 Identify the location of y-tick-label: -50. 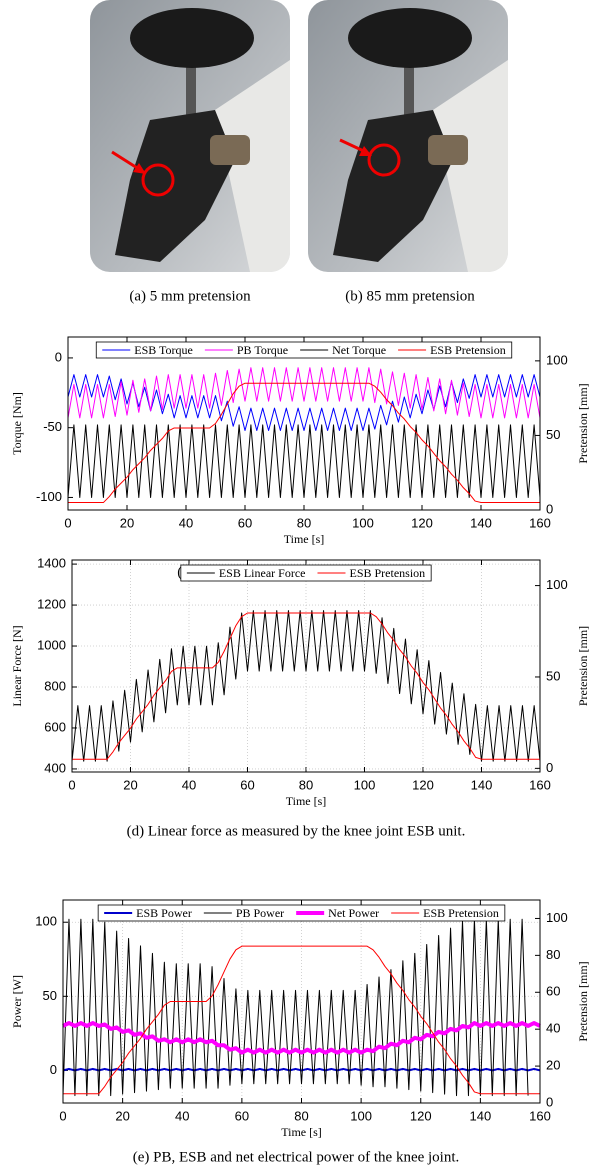
(52, 426).